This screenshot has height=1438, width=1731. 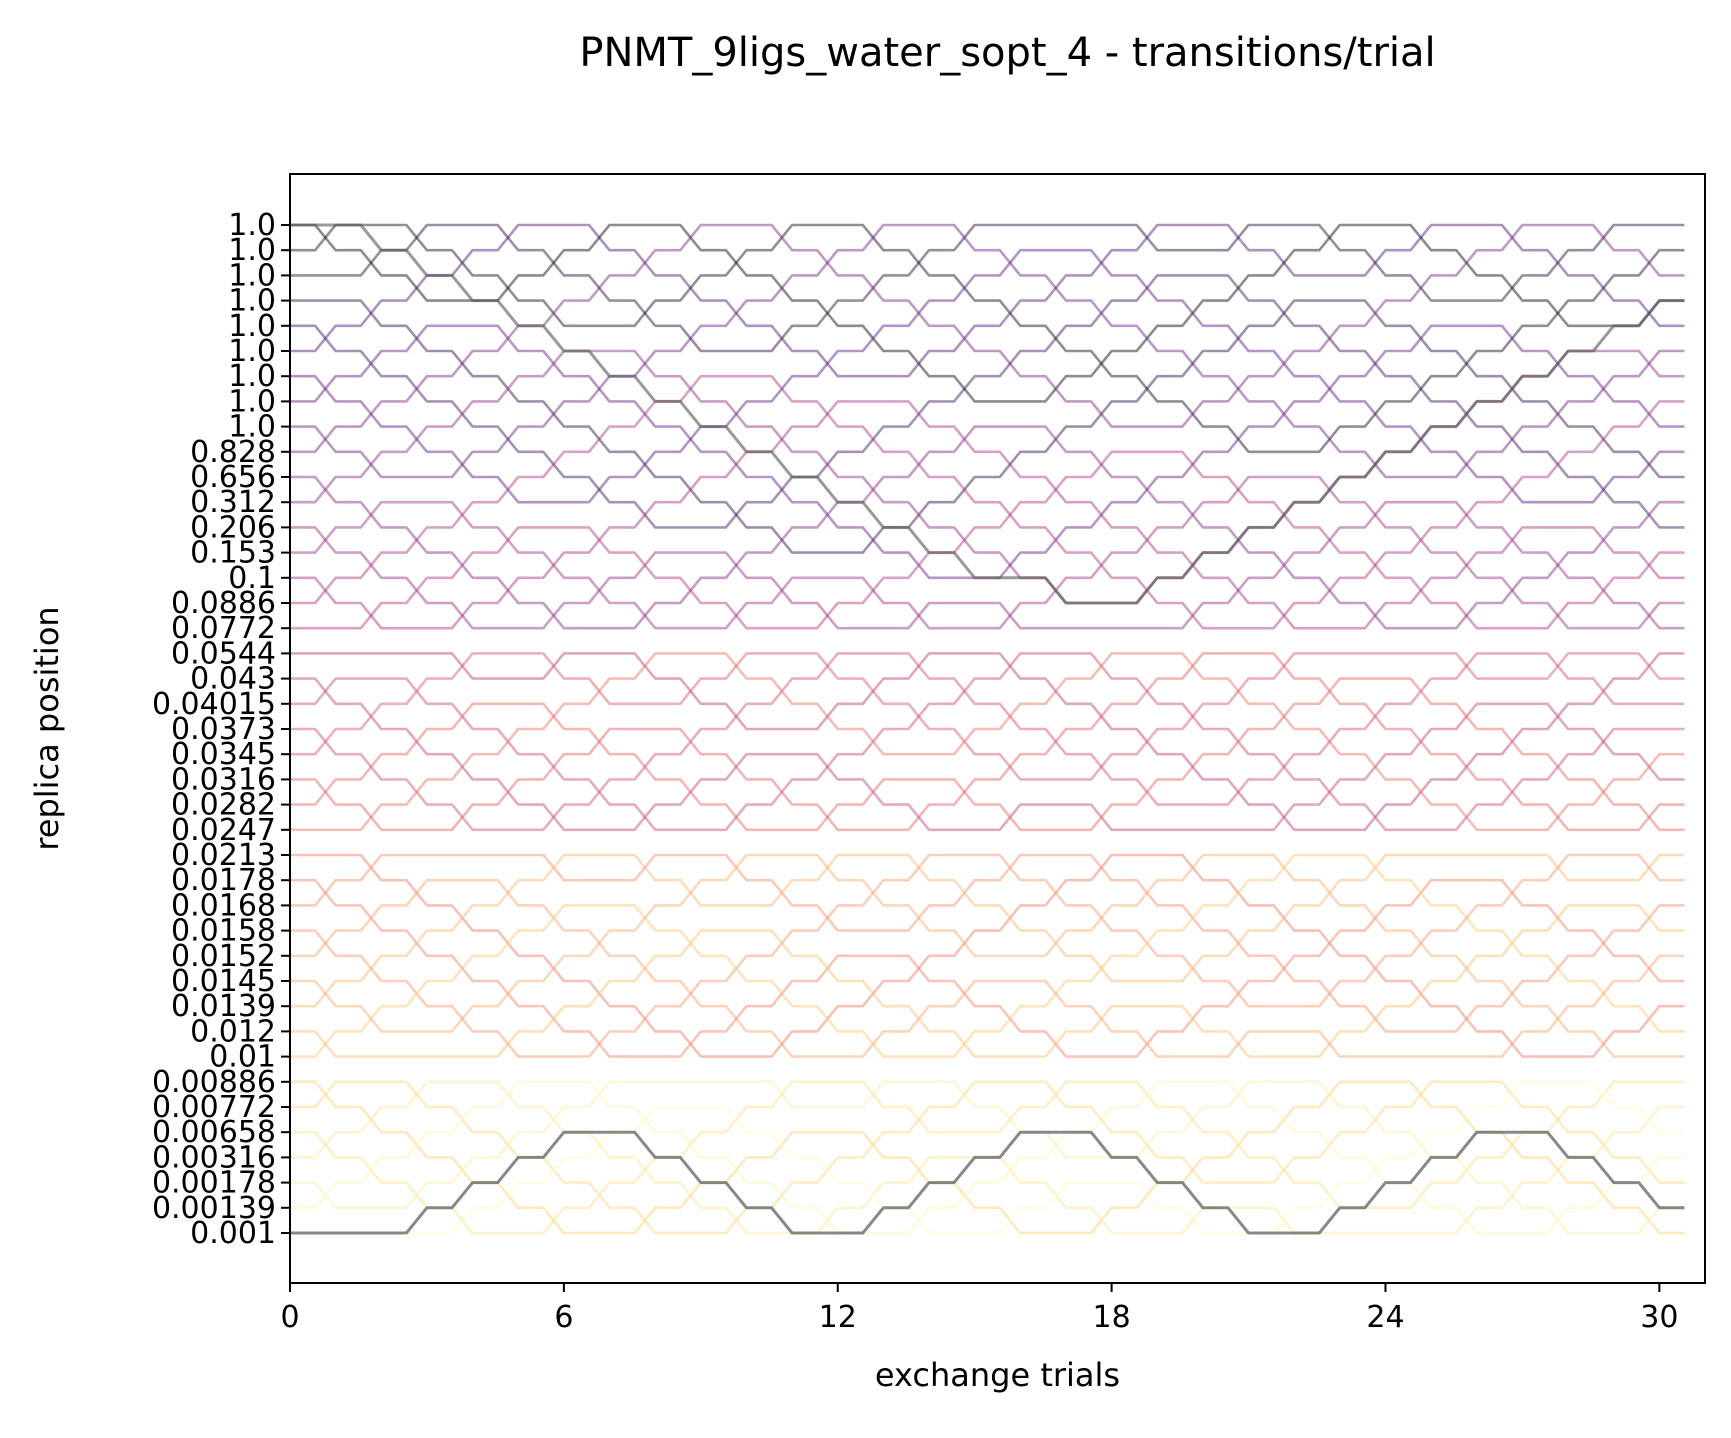 I want to click on y-tick-label: 0.00178, so click(x=214, y=1183).